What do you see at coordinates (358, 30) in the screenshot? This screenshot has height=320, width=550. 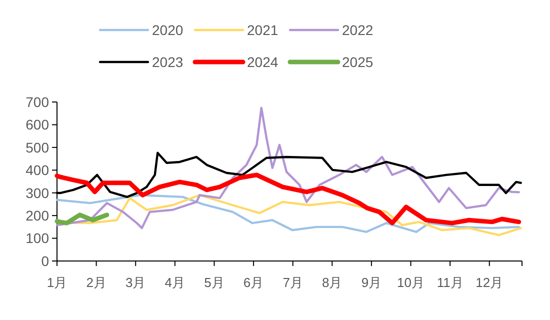 I see `legend-label: 2022` at bounding box center [358, 30].